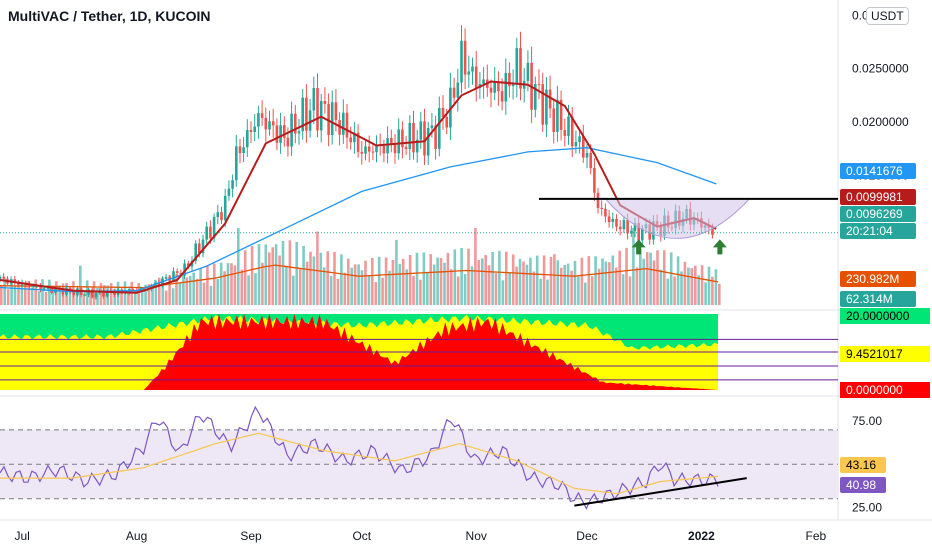 Image resolution: width=932 pixels, height=555 pixels. Describe the element at coordinates (816, 536) in the screenshot. I see `x-tick-label: Feb` at that location.